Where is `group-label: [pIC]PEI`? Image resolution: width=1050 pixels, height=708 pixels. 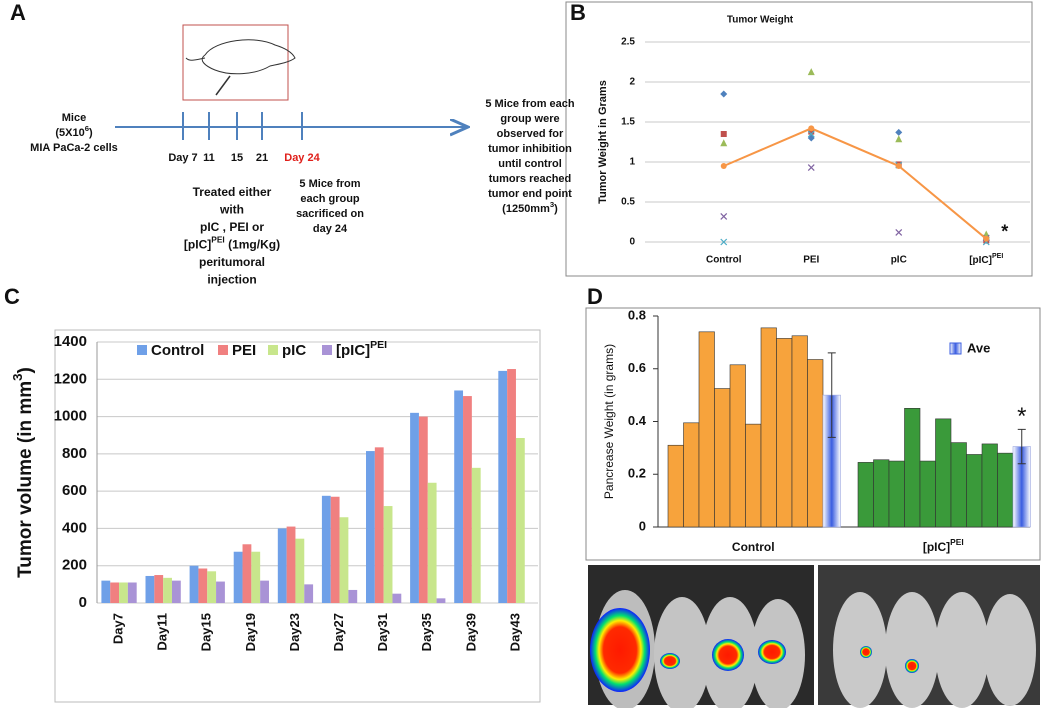
group-label: [pIC]PEI is located at coordinates (943, 545).